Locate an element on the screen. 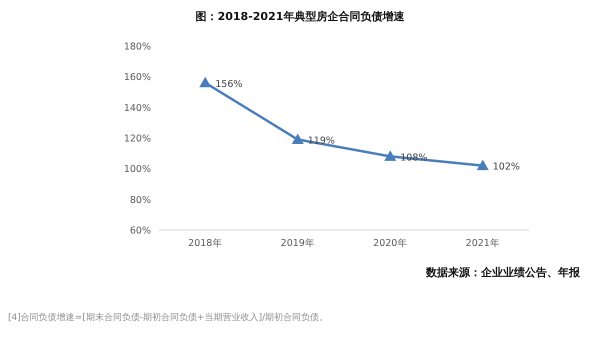  y-tick-label: 80% is located at coordinates (140, 200).